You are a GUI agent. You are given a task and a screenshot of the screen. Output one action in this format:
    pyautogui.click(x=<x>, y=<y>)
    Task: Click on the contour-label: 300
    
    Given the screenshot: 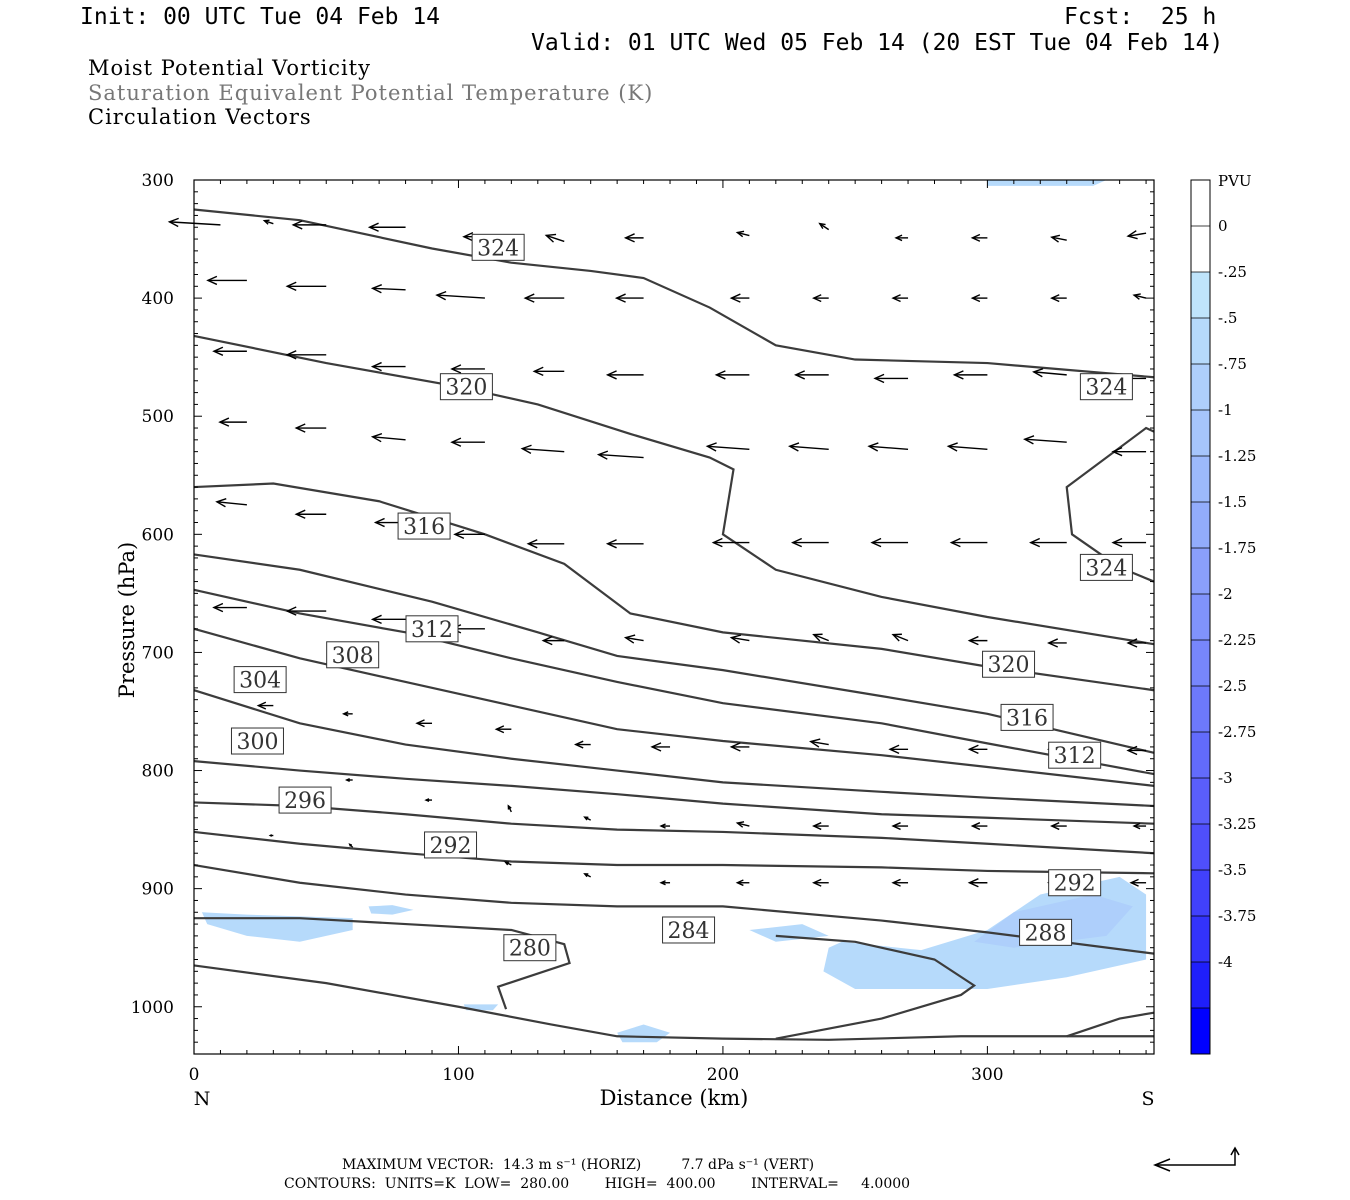 What is the action you would take?
    pyautogui.click(x=257, y=742)
    